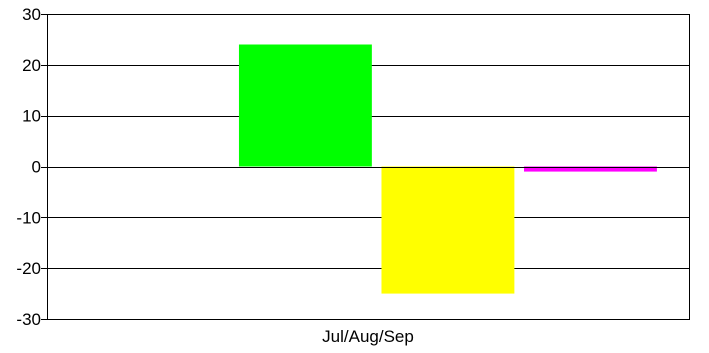 This screenshot has height=353, width=709. What do you see at coordinates (31, 65) in the screenshot?
I see `y-tick-label: 20` at bounding box center [31, 65].